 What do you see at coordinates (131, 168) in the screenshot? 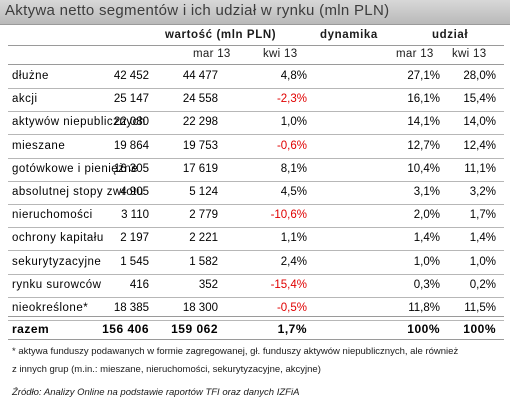
I see `value-mar13: 16 305` at bounding box center [131, 168].